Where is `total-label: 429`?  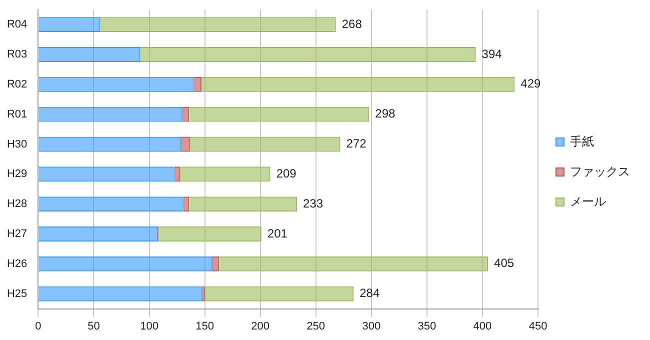
total-label: 429 is located at coordinates (531, 83).